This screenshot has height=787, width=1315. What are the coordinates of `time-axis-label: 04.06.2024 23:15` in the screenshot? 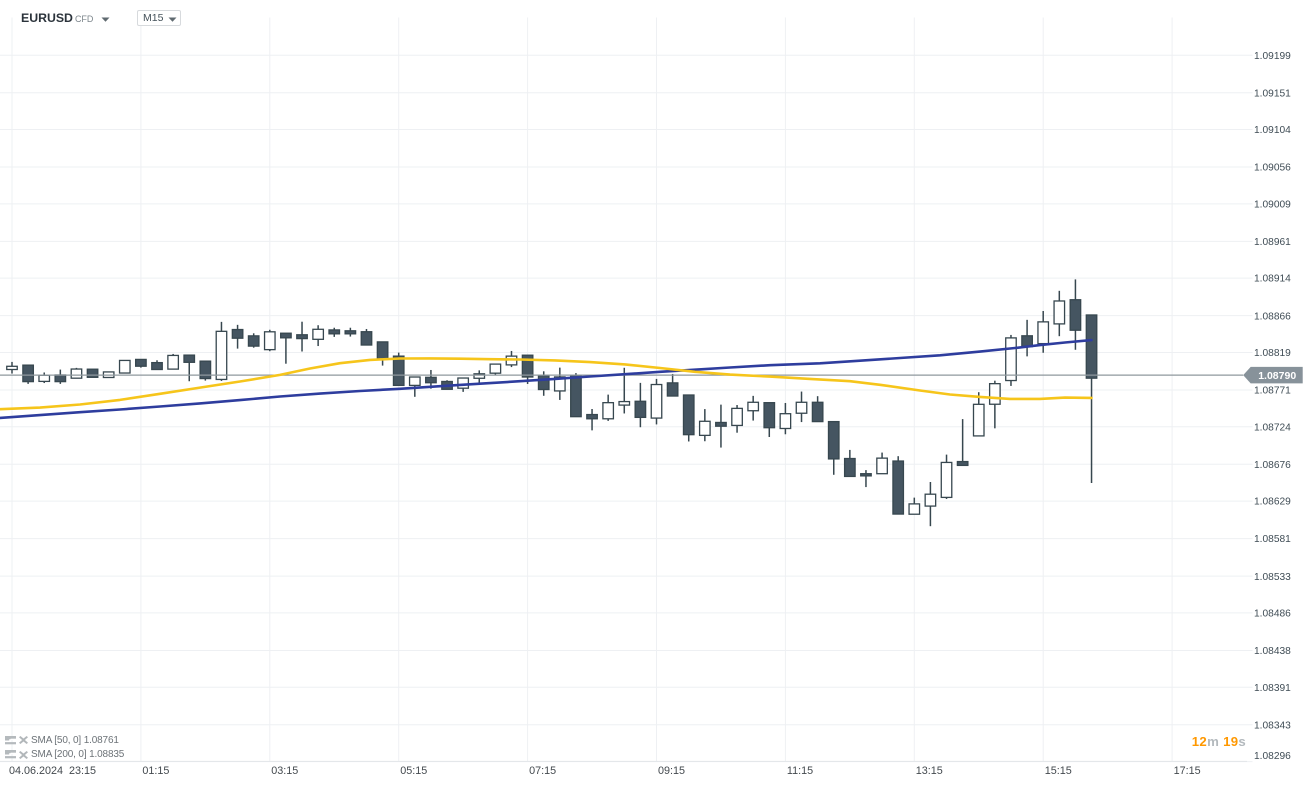 It's located at (52, 771).